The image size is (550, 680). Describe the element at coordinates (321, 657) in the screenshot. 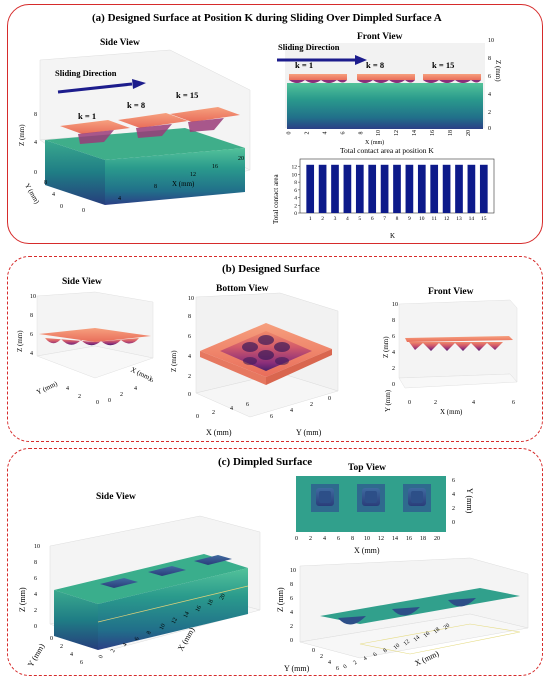

I see `c-persp-y-tick: 2` at that location.